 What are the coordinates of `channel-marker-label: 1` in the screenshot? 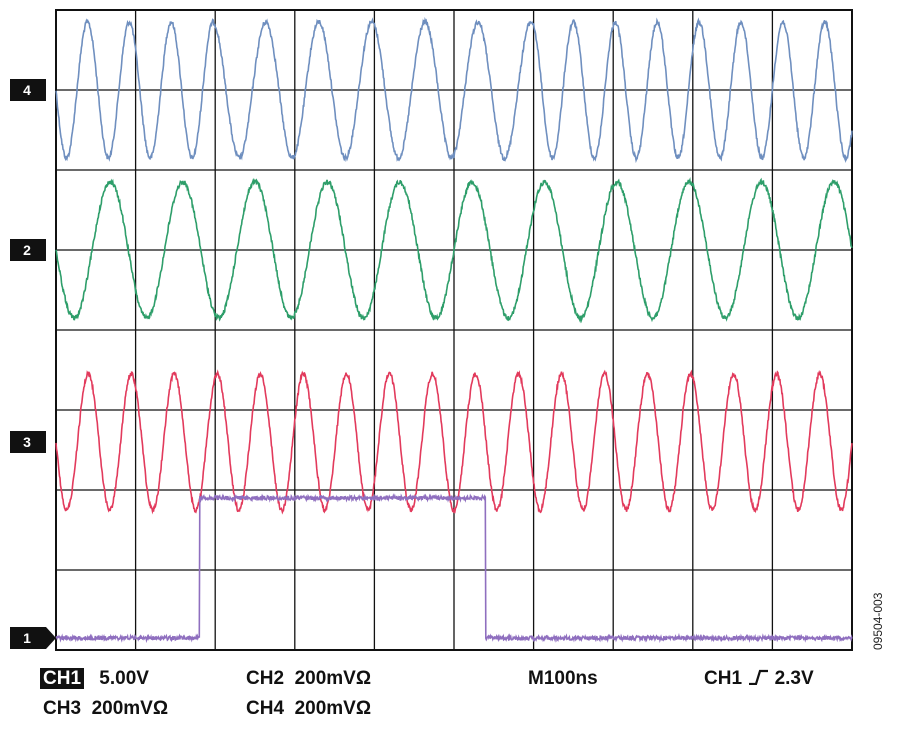 It's located at (27, 638).